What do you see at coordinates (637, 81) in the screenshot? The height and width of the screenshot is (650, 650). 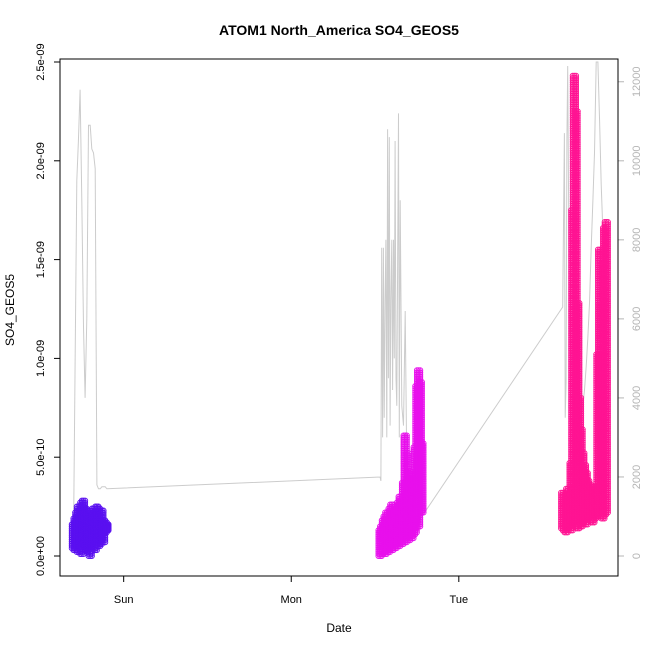 I see `y2-tick-label: 12000` at bounding box center [637, 81].